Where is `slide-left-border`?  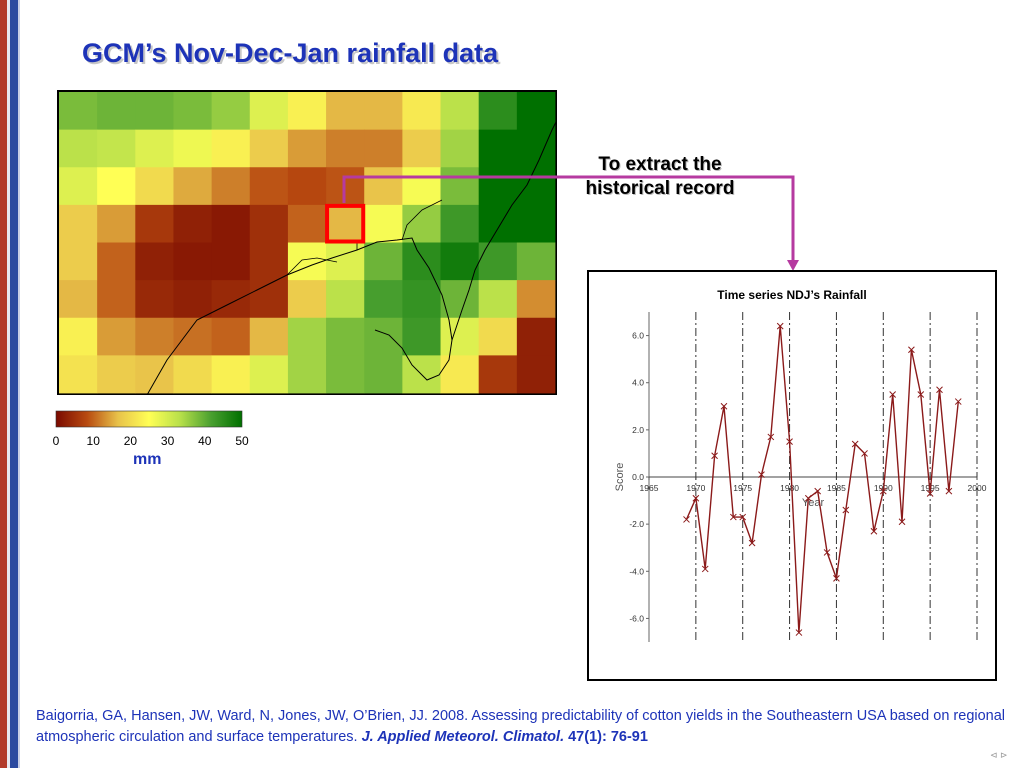 slide-left-border is located at coordinates (11, 384).